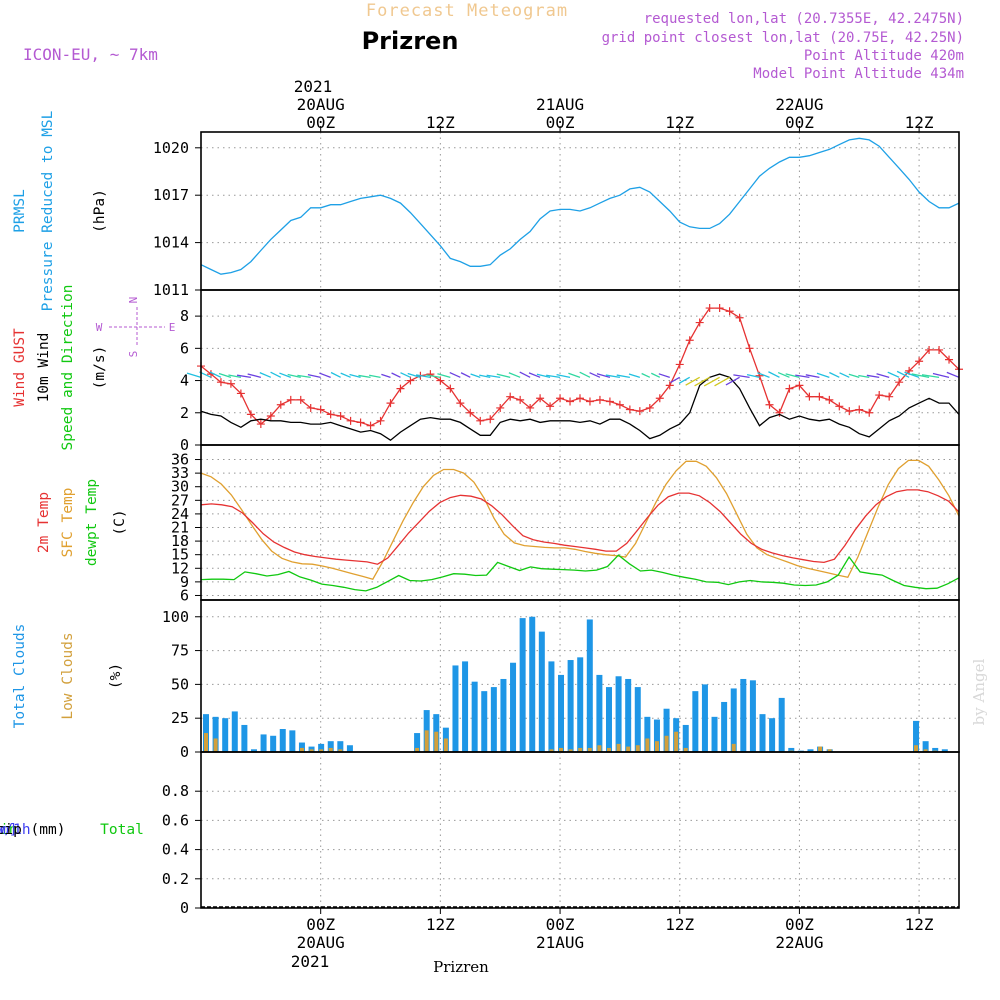 This screenshot has height=1000, width=1000. What do you see at coordinates (580, 830) in the screenshot?
I see `panel-frame` at bounding box center [580, 830].